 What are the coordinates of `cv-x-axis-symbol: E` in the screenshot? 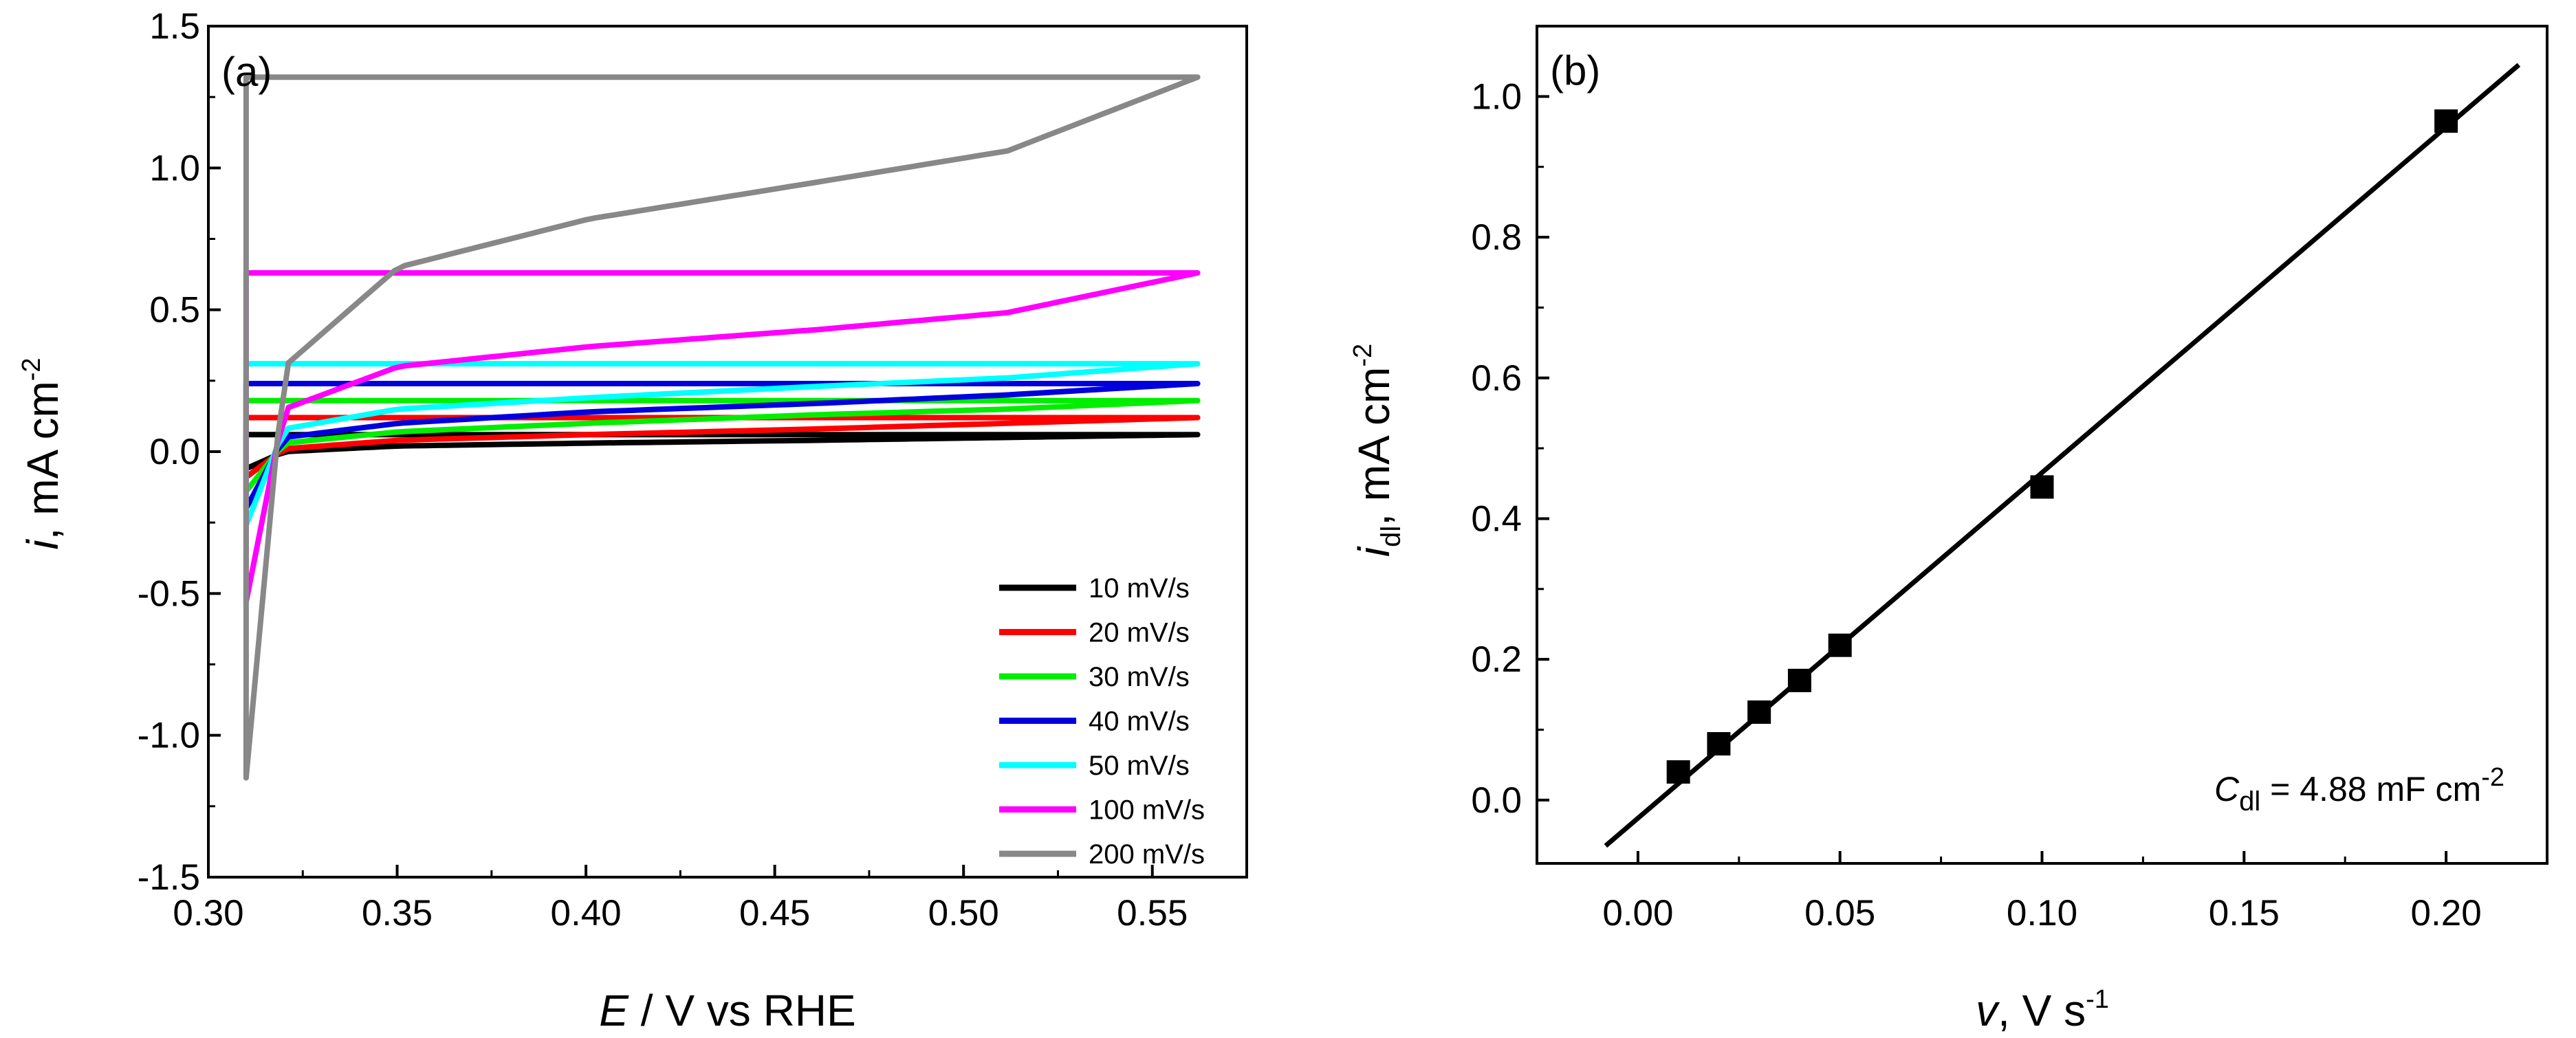 It's located at (614, 1010).